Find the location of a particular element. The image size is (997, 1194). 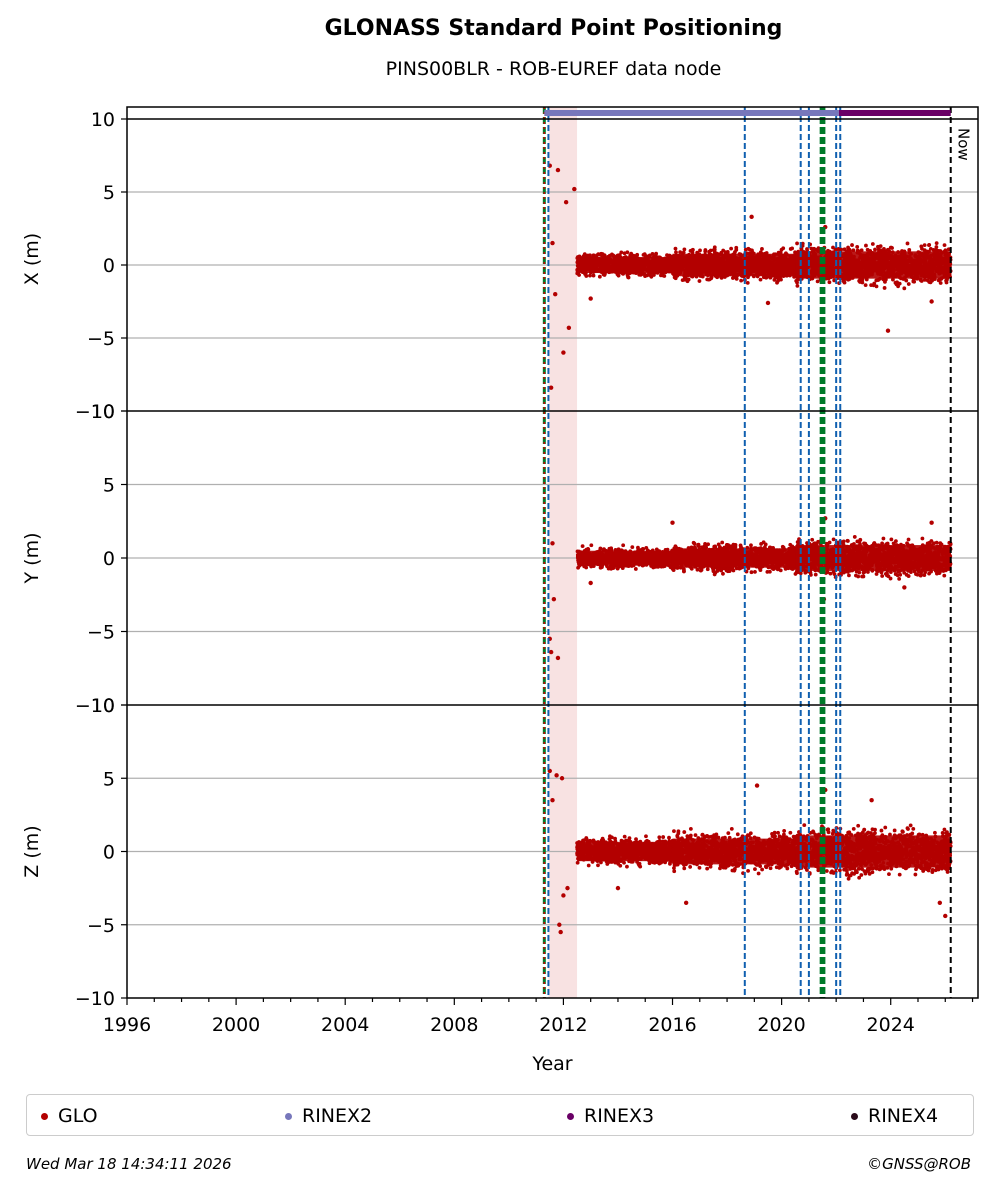

y-tick-label: 10 is located at coordinates (103, 120).